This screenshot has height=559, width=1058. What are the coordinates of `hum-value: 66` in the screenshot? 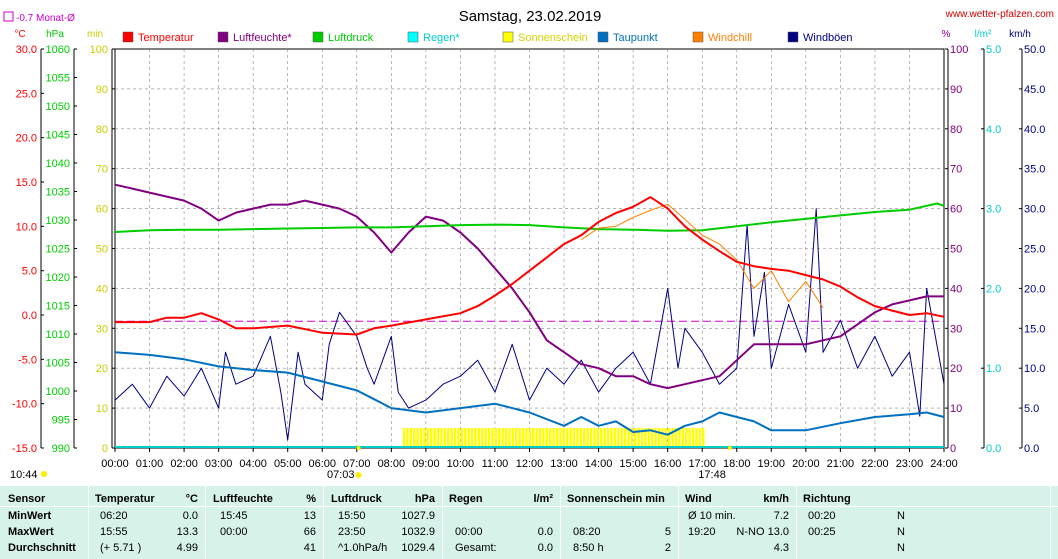 It's located at (309, 532).